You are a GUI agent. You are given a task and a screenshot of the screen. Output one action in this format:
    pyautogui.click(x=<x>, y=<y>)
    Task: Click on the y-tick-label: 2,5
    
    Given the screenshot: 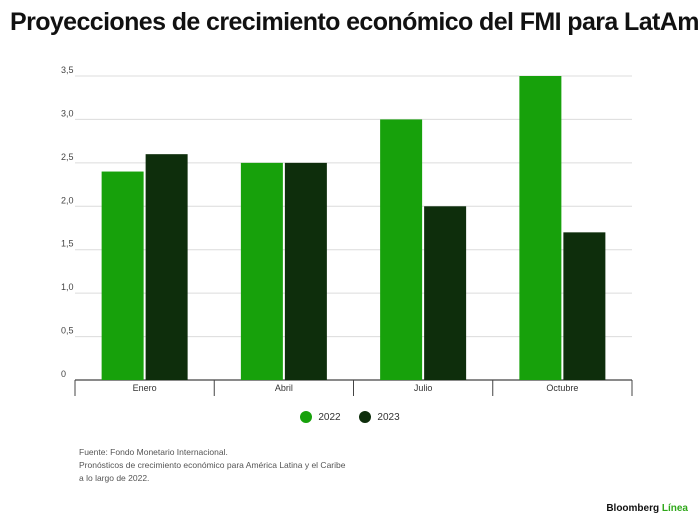 What is the action you would take?
    pyautogui.click(x=67, y=157)
    